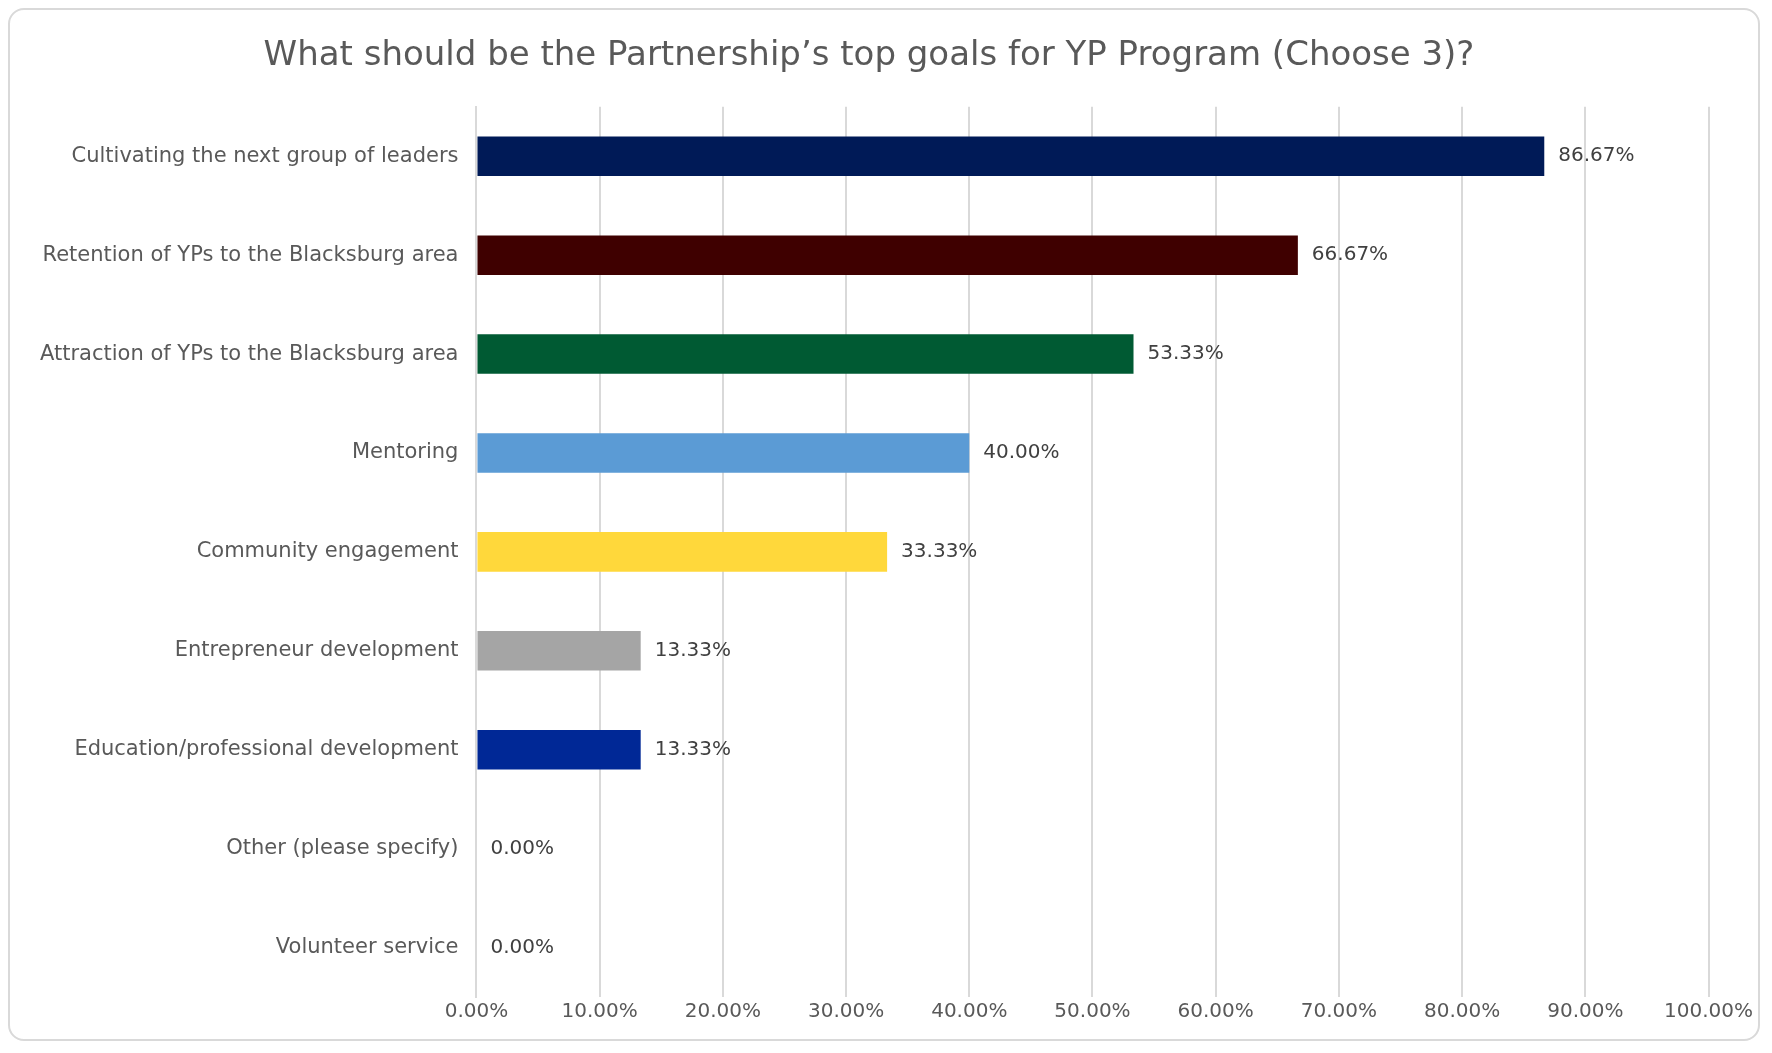 The width and height of the screenshot is (1772, 1053). I want to click on x-tick-label: 30.00%, so click(846, 1010).